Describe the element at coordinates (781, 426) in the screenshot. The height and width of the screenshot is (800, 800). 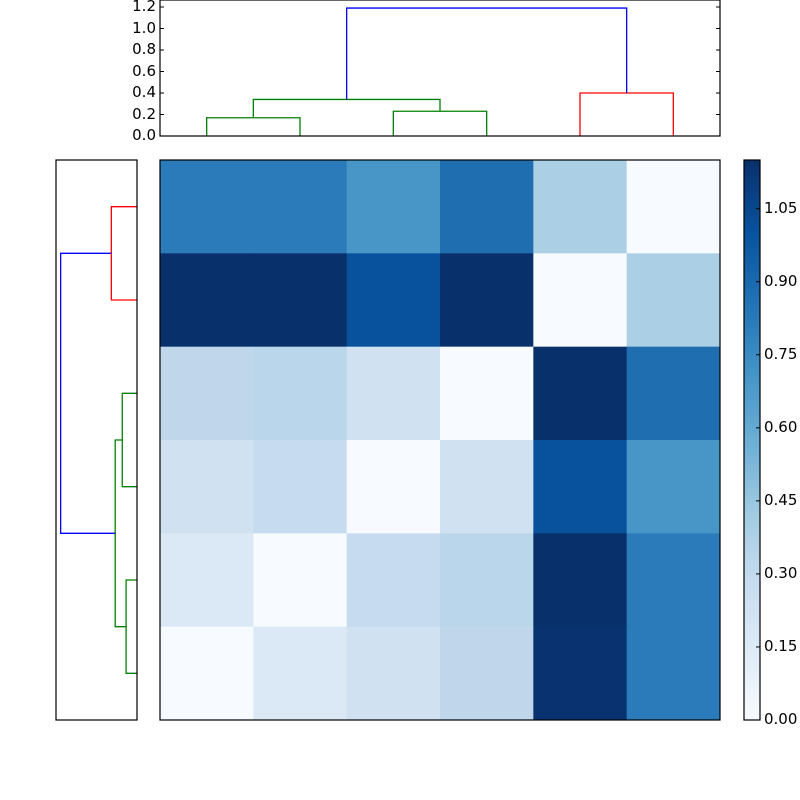
I see `colorbar-tick-label: 0.60` at that location.